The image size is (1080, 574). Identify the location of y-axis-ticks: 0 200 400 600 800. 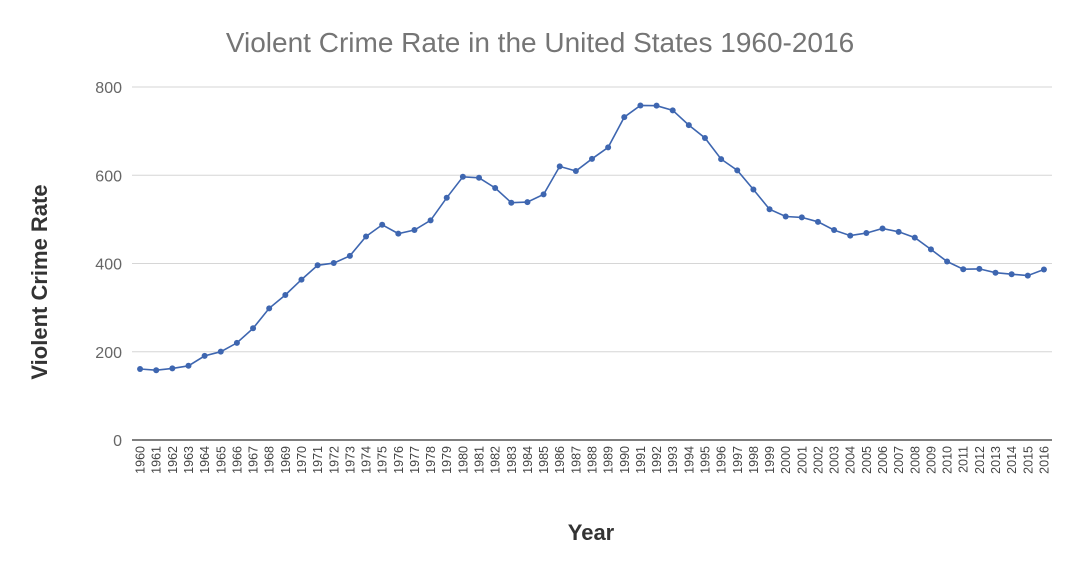
(108, 265).